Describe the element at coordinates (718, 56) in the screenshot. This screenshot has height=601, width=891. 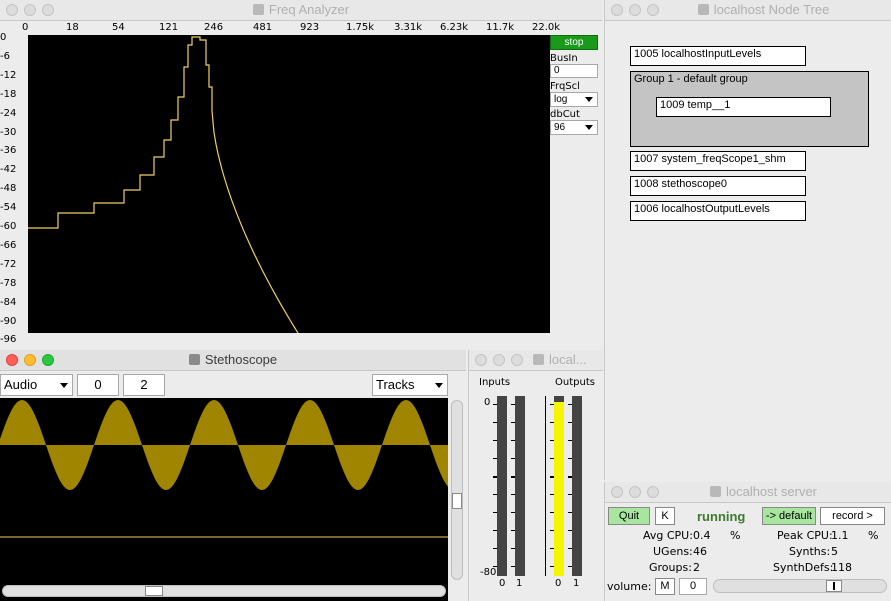
I see `node-input-levels: 1005 localhostInputLevels` at that location.